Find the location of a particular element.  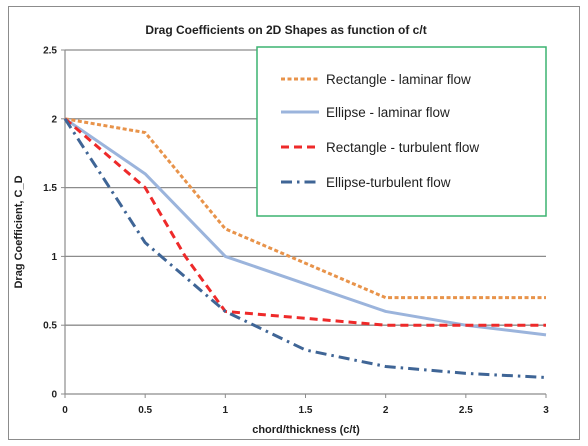

y-tick-label: 0.5 is located at coordinates (50, 326).